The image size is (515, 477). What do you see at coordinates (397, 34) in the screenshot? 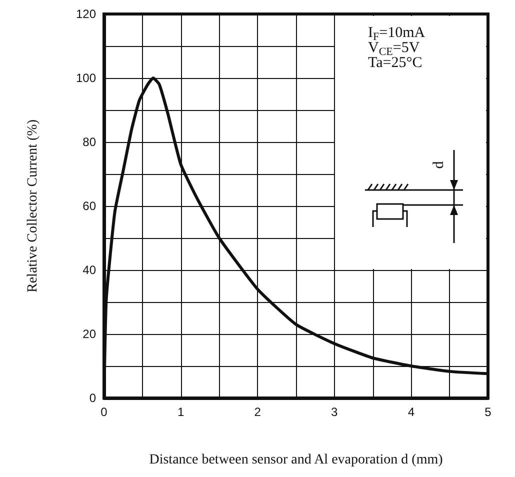
I see `annotation: I$_{F}$=10mA` at bounding box center [397, 34].